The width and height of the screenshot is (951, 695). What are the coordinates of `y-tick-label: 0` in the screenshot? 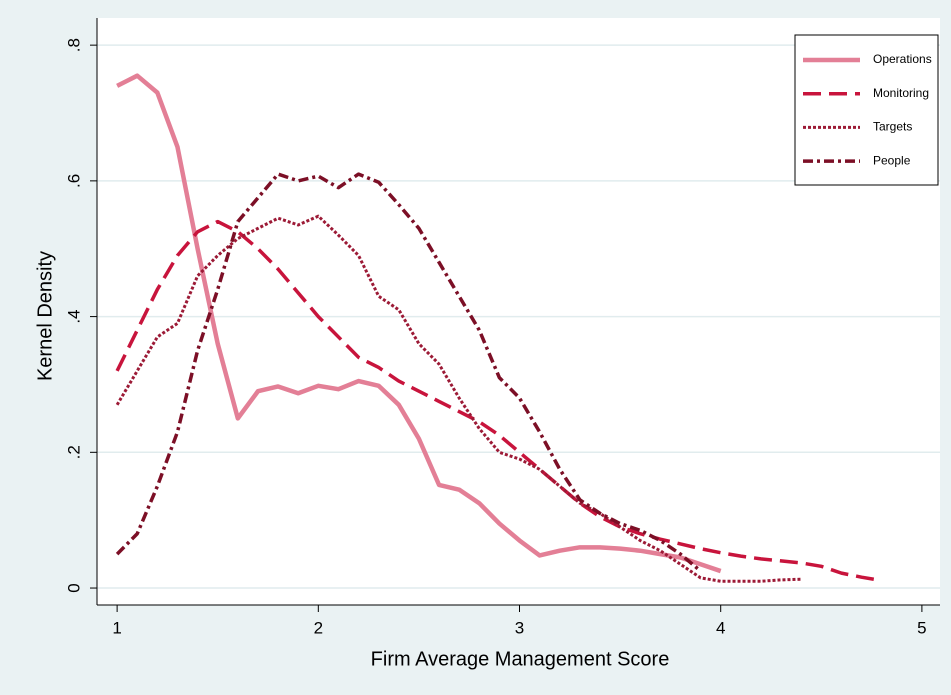 It's located at (73, 587).